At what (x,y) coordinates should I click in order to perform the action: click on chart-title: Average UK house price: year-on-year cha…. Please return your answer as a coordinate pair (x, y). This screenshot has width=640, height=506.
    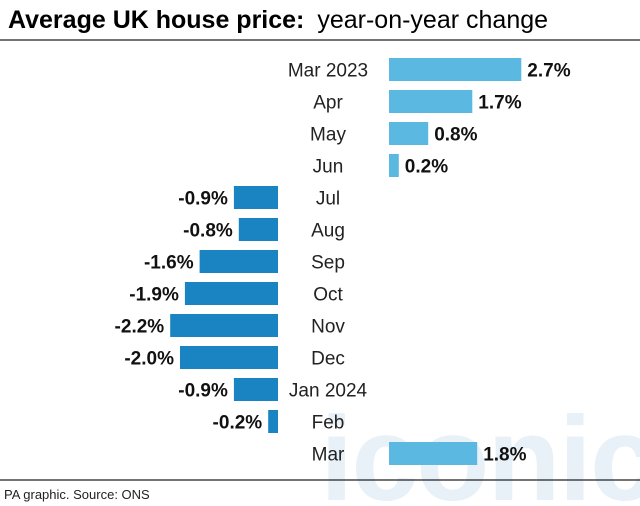
    Looking at the image, I should click on (278, 20).